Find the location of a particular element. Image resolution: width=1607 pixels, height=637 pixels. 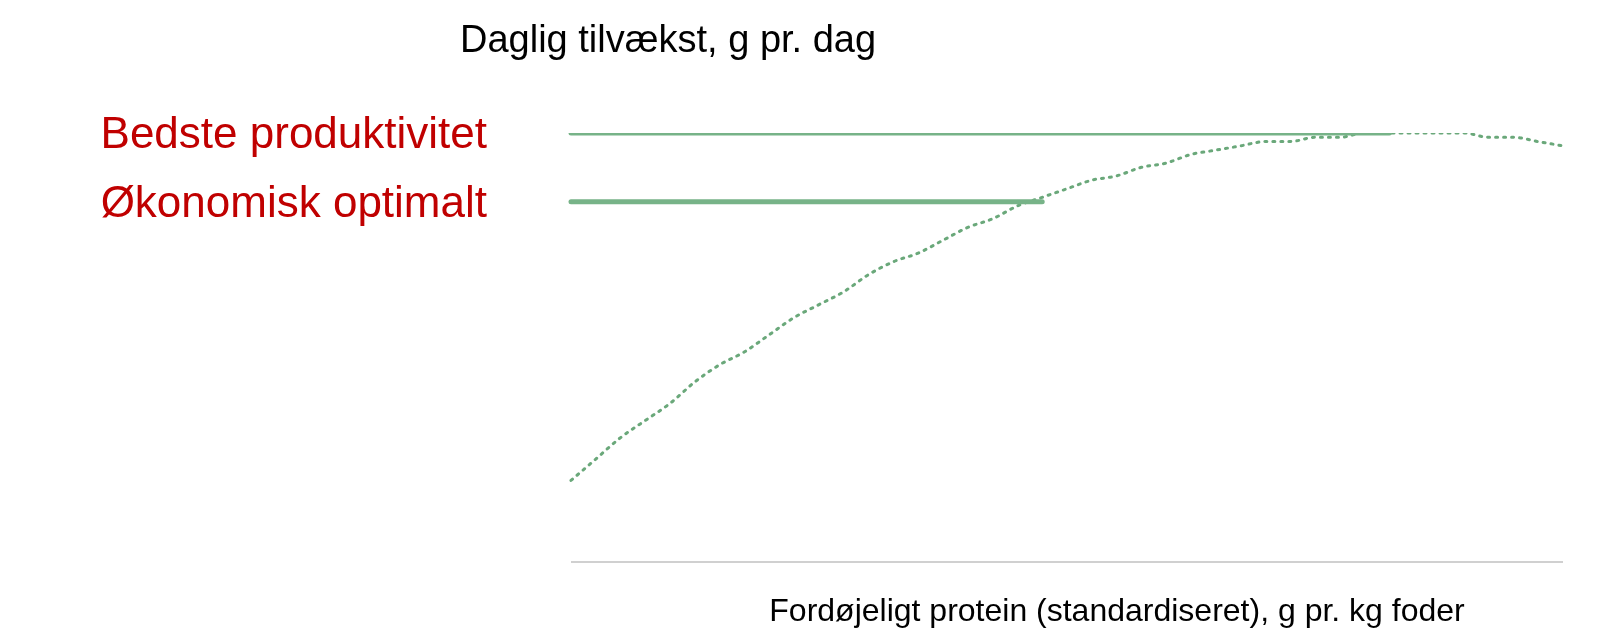

series-label: Bedste produktivitet is located at coordinates (293, 132).